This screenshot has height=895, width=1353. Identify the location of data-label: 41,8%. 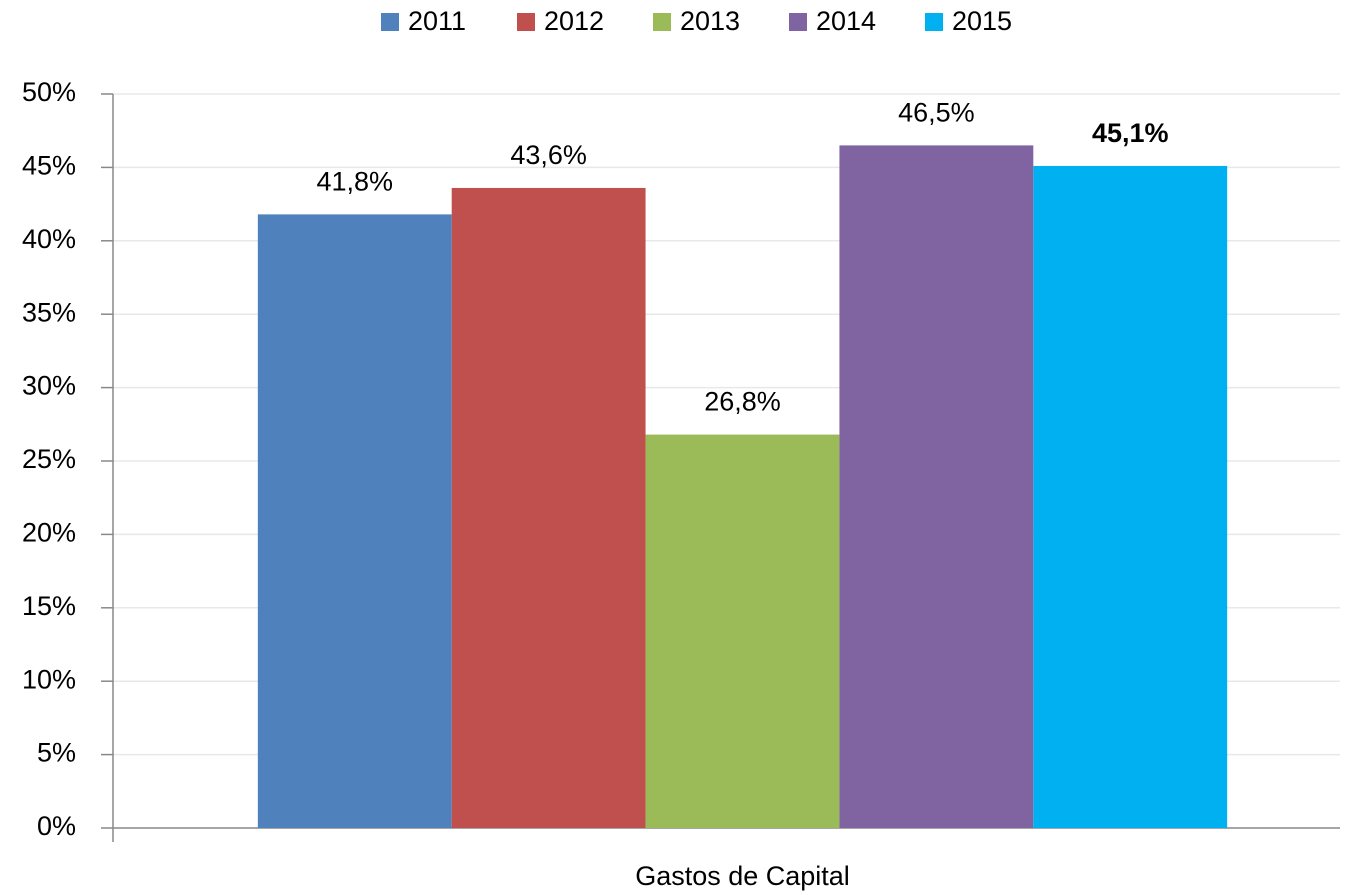
(354, 182).